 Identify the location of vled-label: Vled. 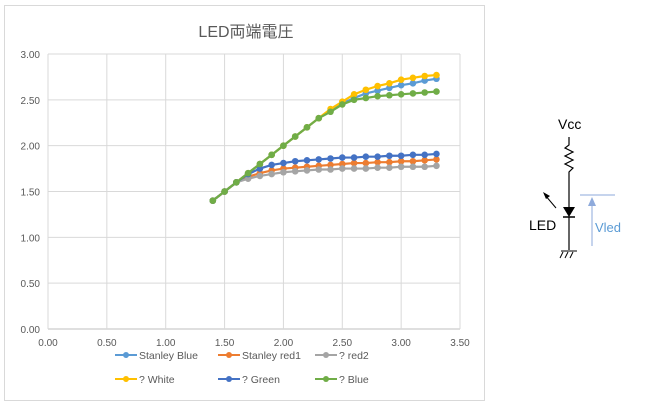
(608, 227).